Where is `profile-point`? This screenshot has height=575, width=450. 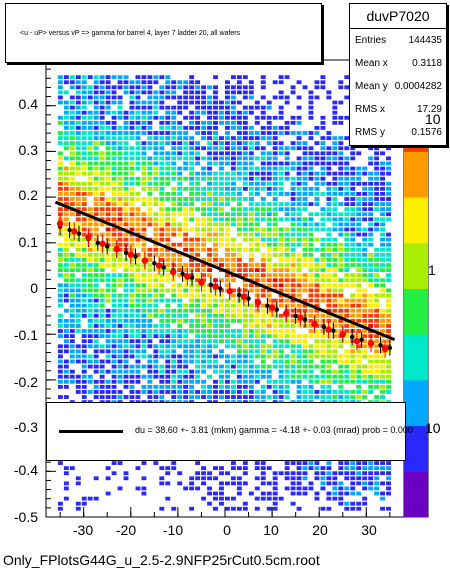
profile-point is located at coordinates (192, 277).